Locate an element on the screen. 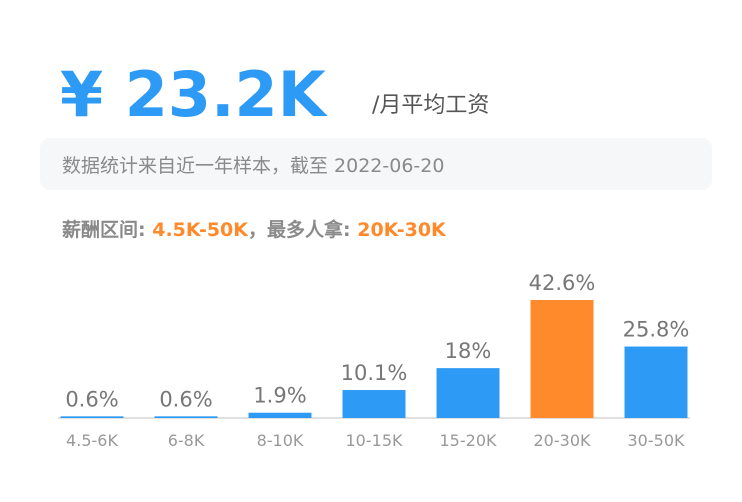 Image resolution: width=742 pixels, height=502 pixels. mode-value: 20K-30K is located at coordinates (402, 230).